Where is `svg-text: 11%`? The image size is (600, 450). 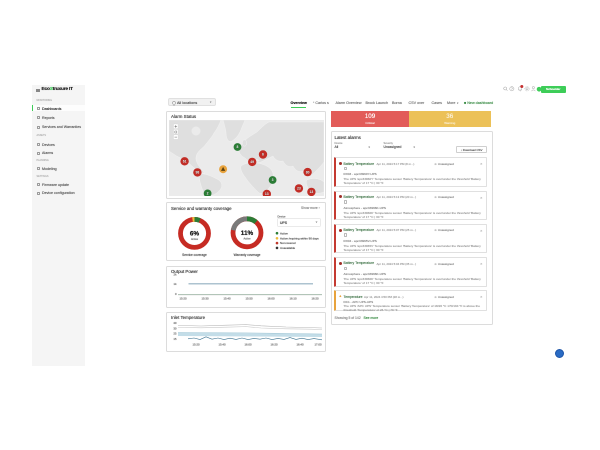 svg-text: 11% is located at coordinates (247, 233).